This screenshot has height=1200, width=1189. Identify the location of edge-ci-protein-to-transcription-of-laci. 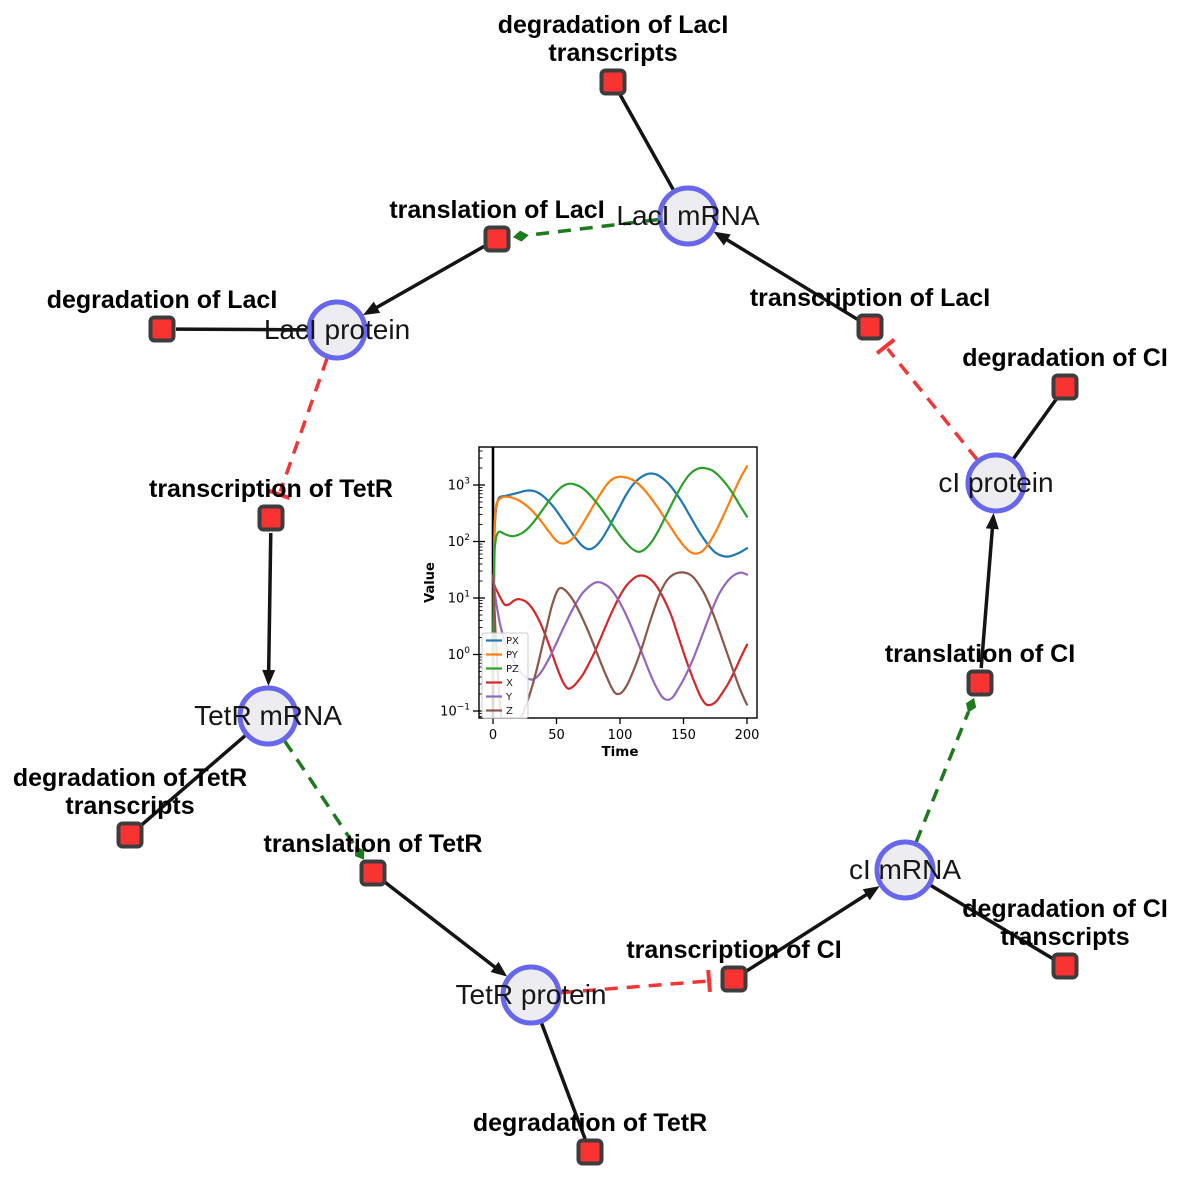
(927, 399).